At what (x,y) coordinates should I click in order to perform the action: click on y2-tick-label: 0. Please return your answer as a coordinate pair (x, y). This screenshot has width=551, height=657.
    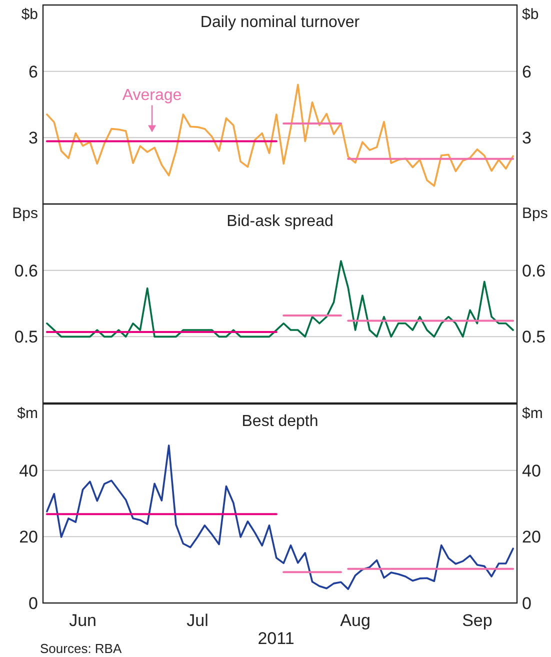
    Looking at the image, I should click on (527, 603).